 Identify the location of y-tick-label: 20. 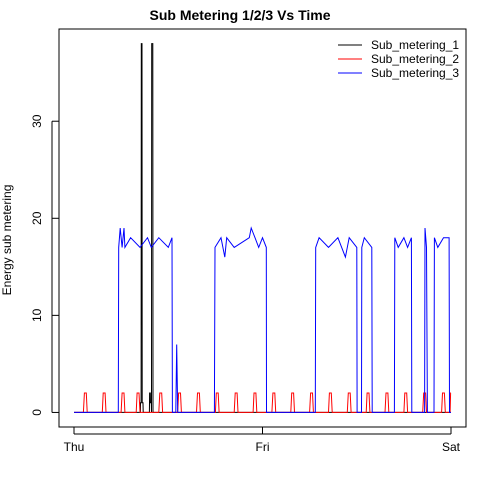
(37, 218).